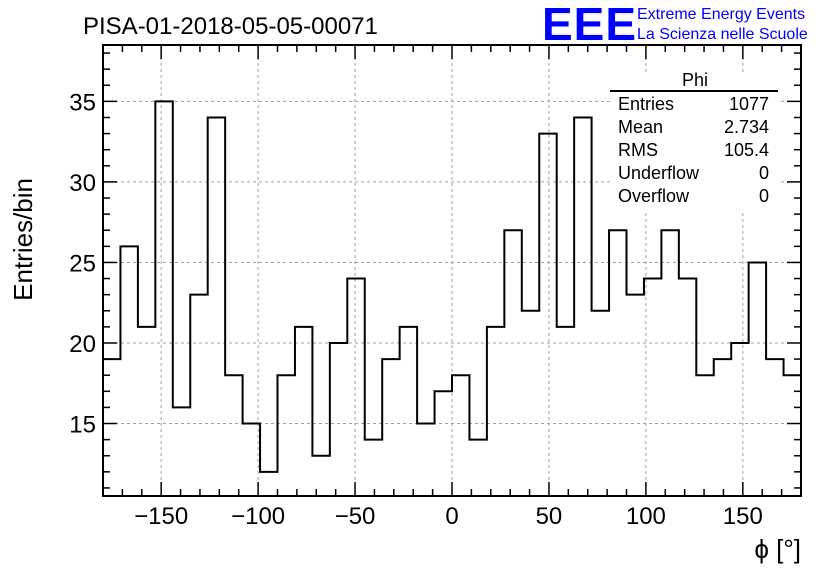 This screenshot has width=836, height=572. What do you see at coordinates (659, 173) in the screenshot?
I see `stats-label-underflow: Underflow` at bounding box center [659, 173].